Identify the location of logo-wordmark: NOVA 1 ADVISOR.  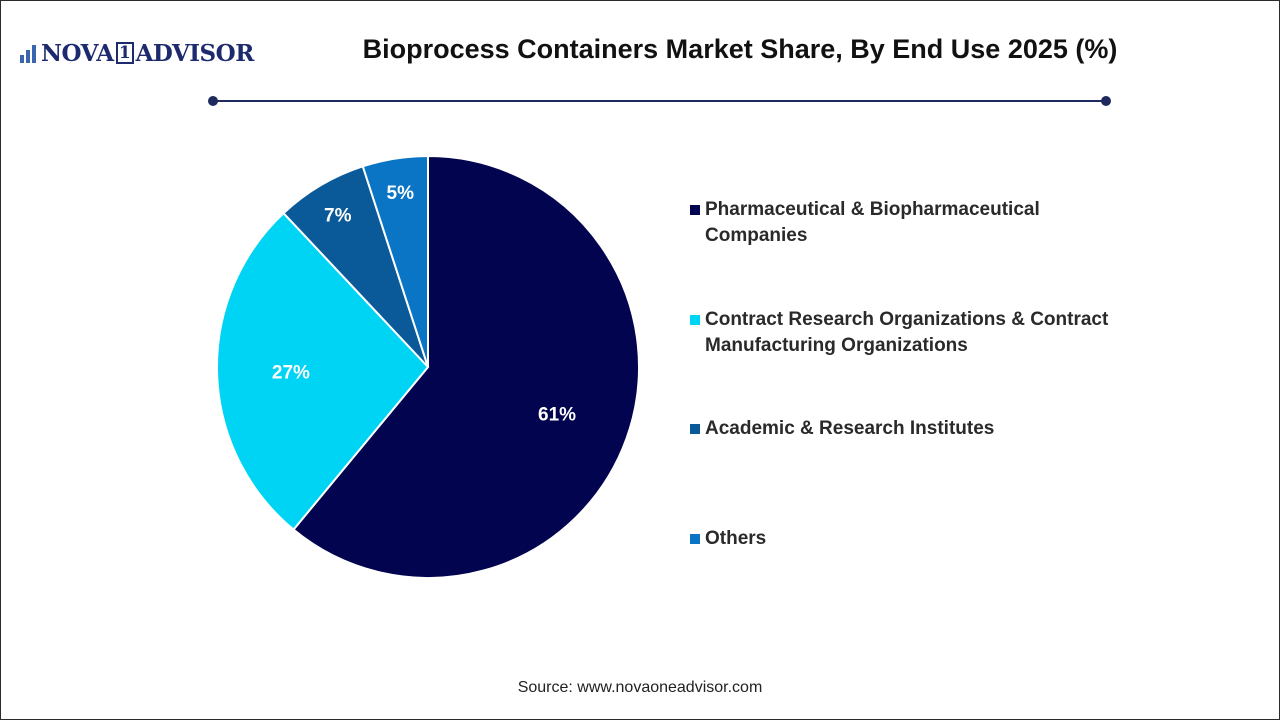
(147, 53).